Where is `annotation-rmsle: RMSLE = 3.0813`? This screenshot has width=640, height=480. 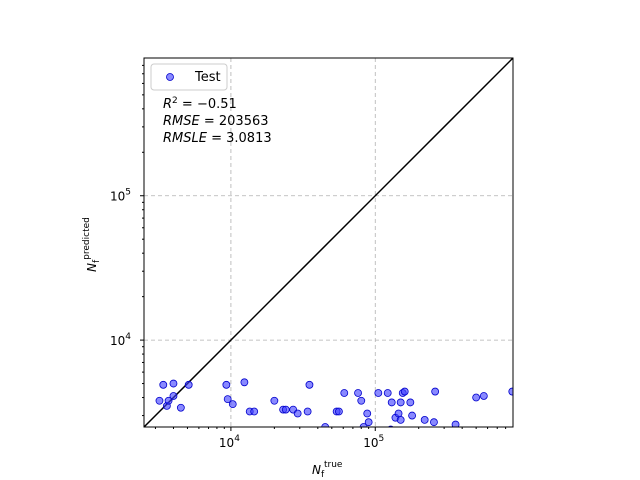
annotation-rmsle: RMSLE = 3.0813 is located at coordinates (217, 138).